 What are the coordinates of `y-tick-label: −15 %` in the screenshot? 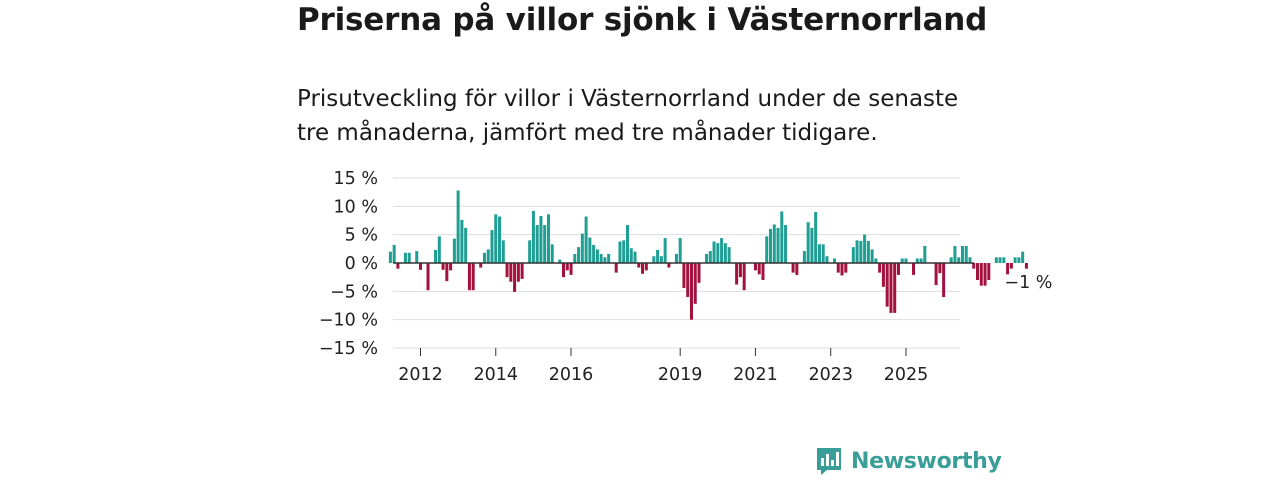 It's located at (348, 349).